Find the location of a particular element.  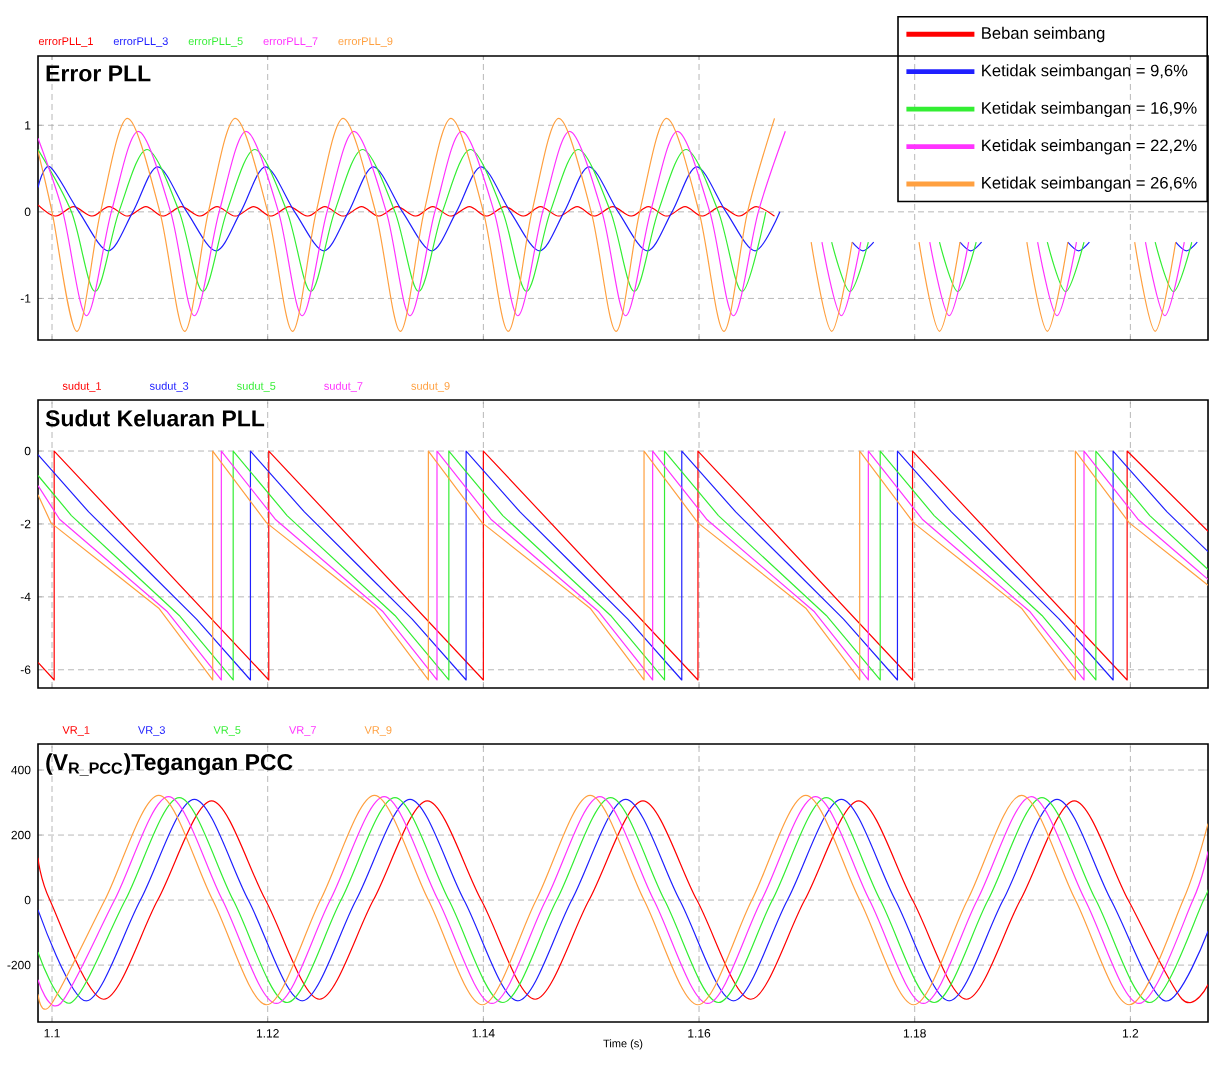

chart-title: Sudut Keluaran PLL is located at coordinates (155, 418).